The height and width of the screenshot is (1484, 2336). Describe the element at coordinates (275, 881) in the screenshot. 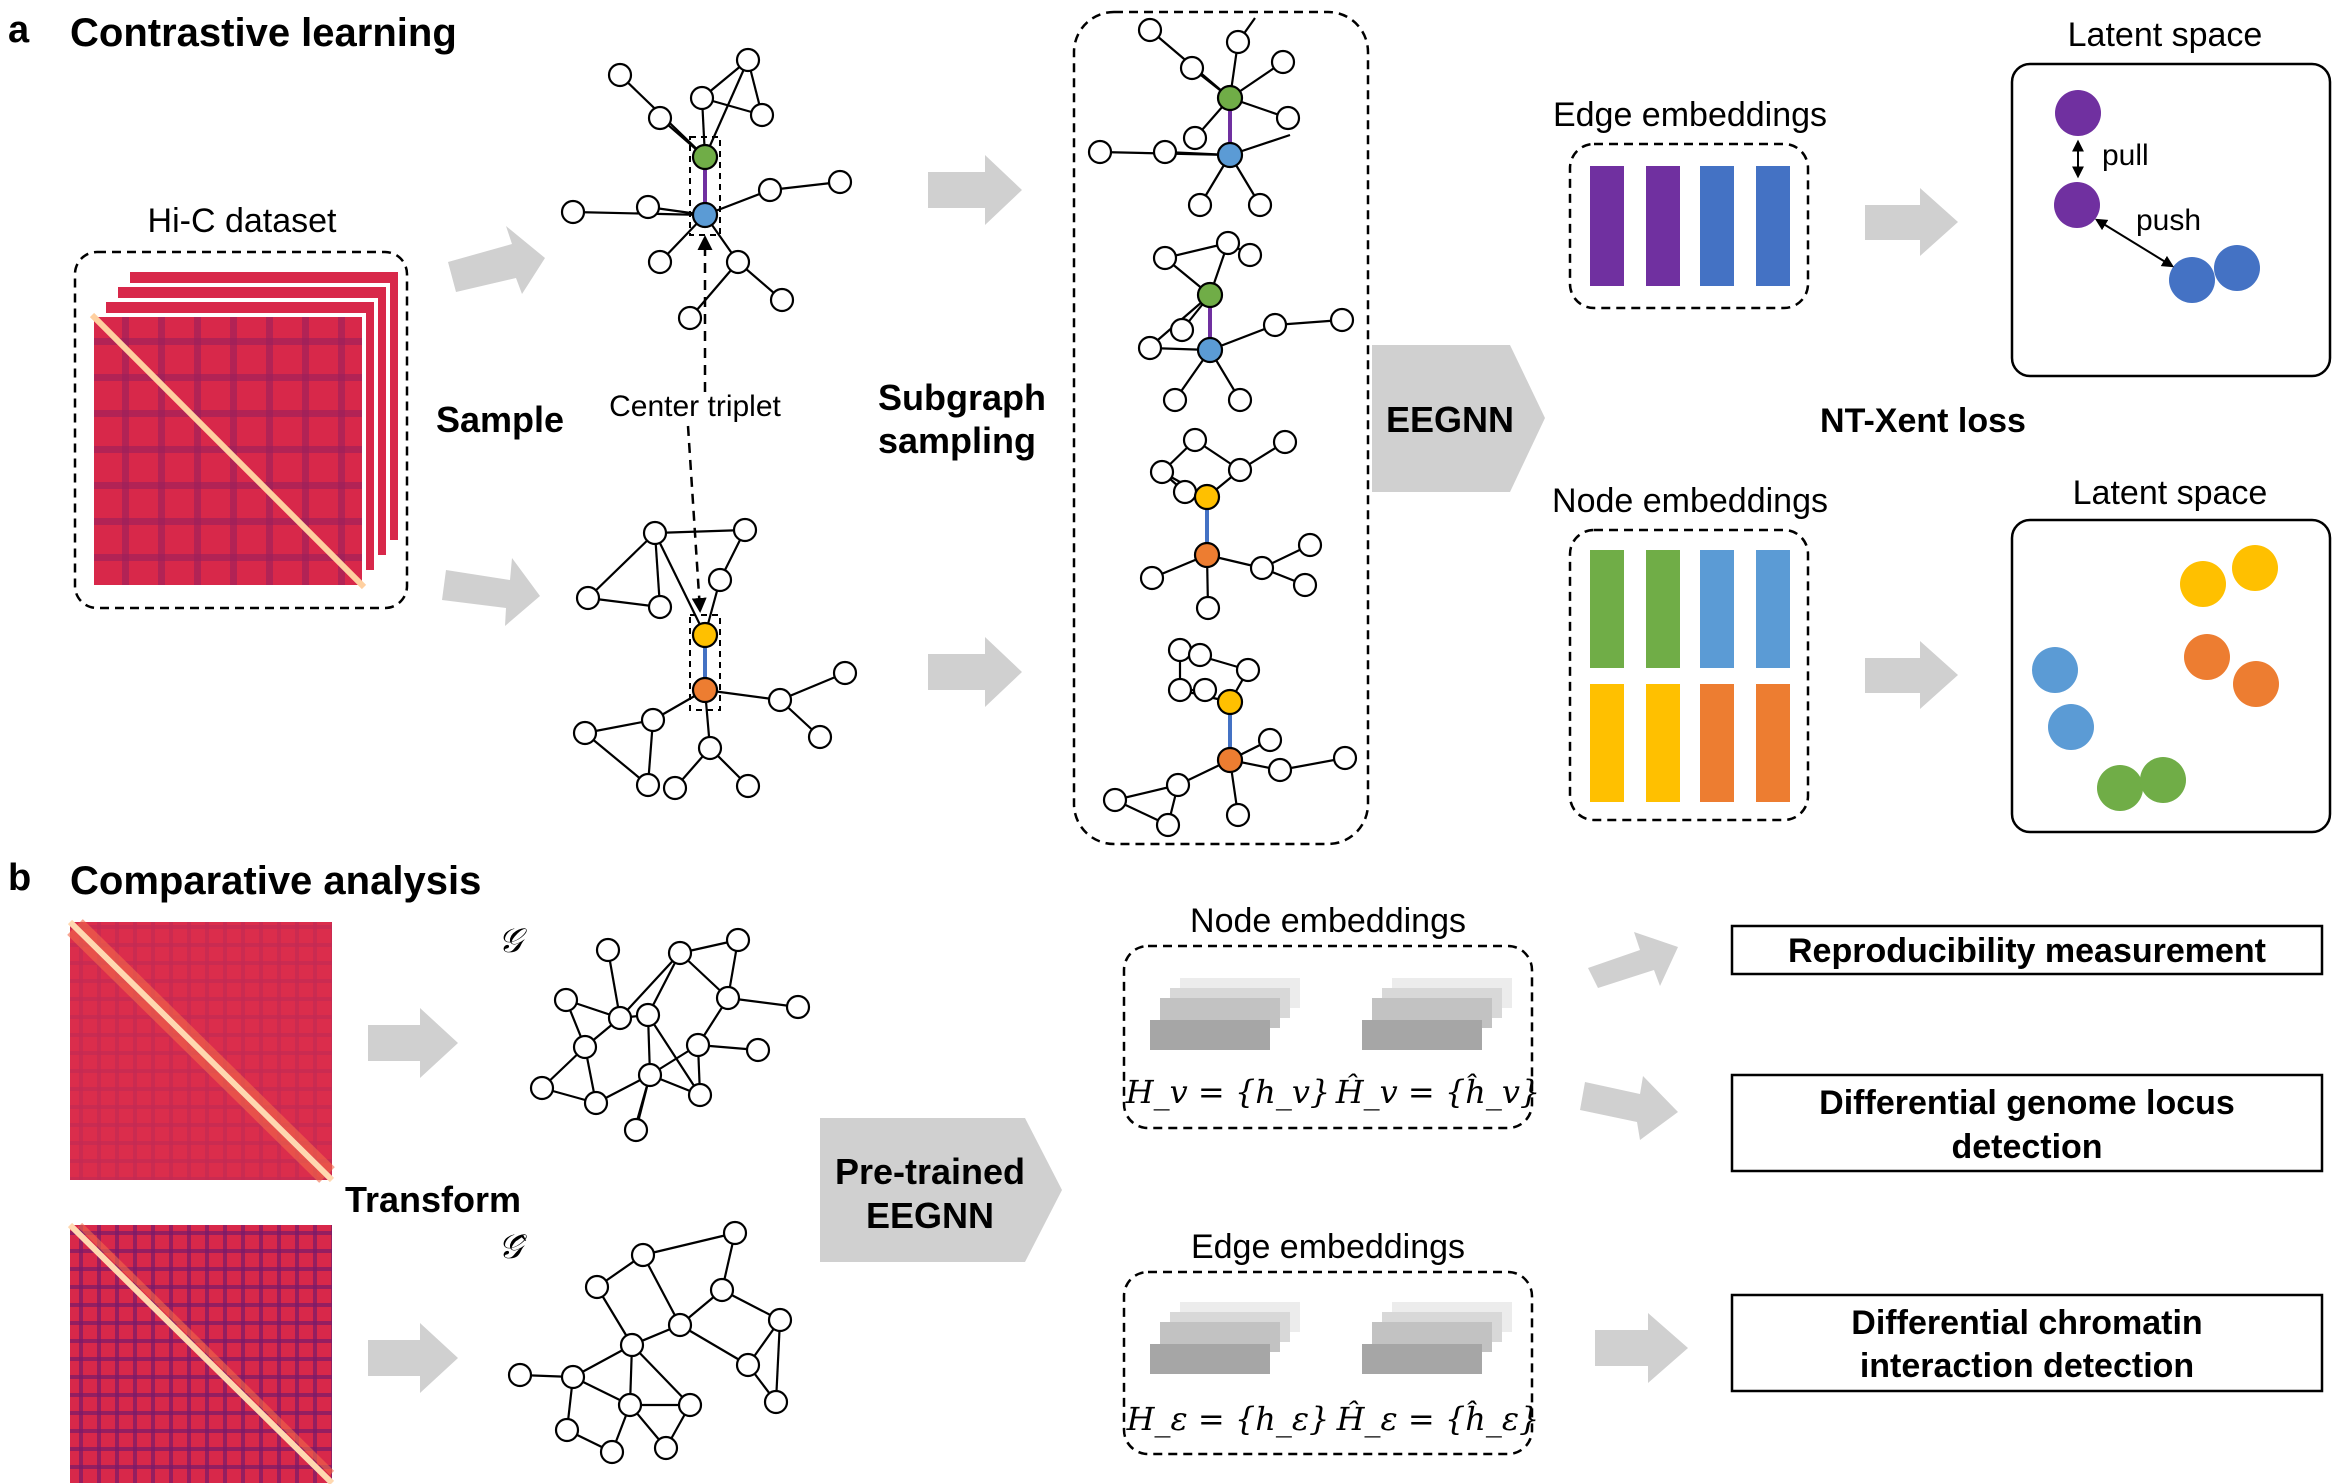

I see `panel-b-title: Comparative analysis` at that location.